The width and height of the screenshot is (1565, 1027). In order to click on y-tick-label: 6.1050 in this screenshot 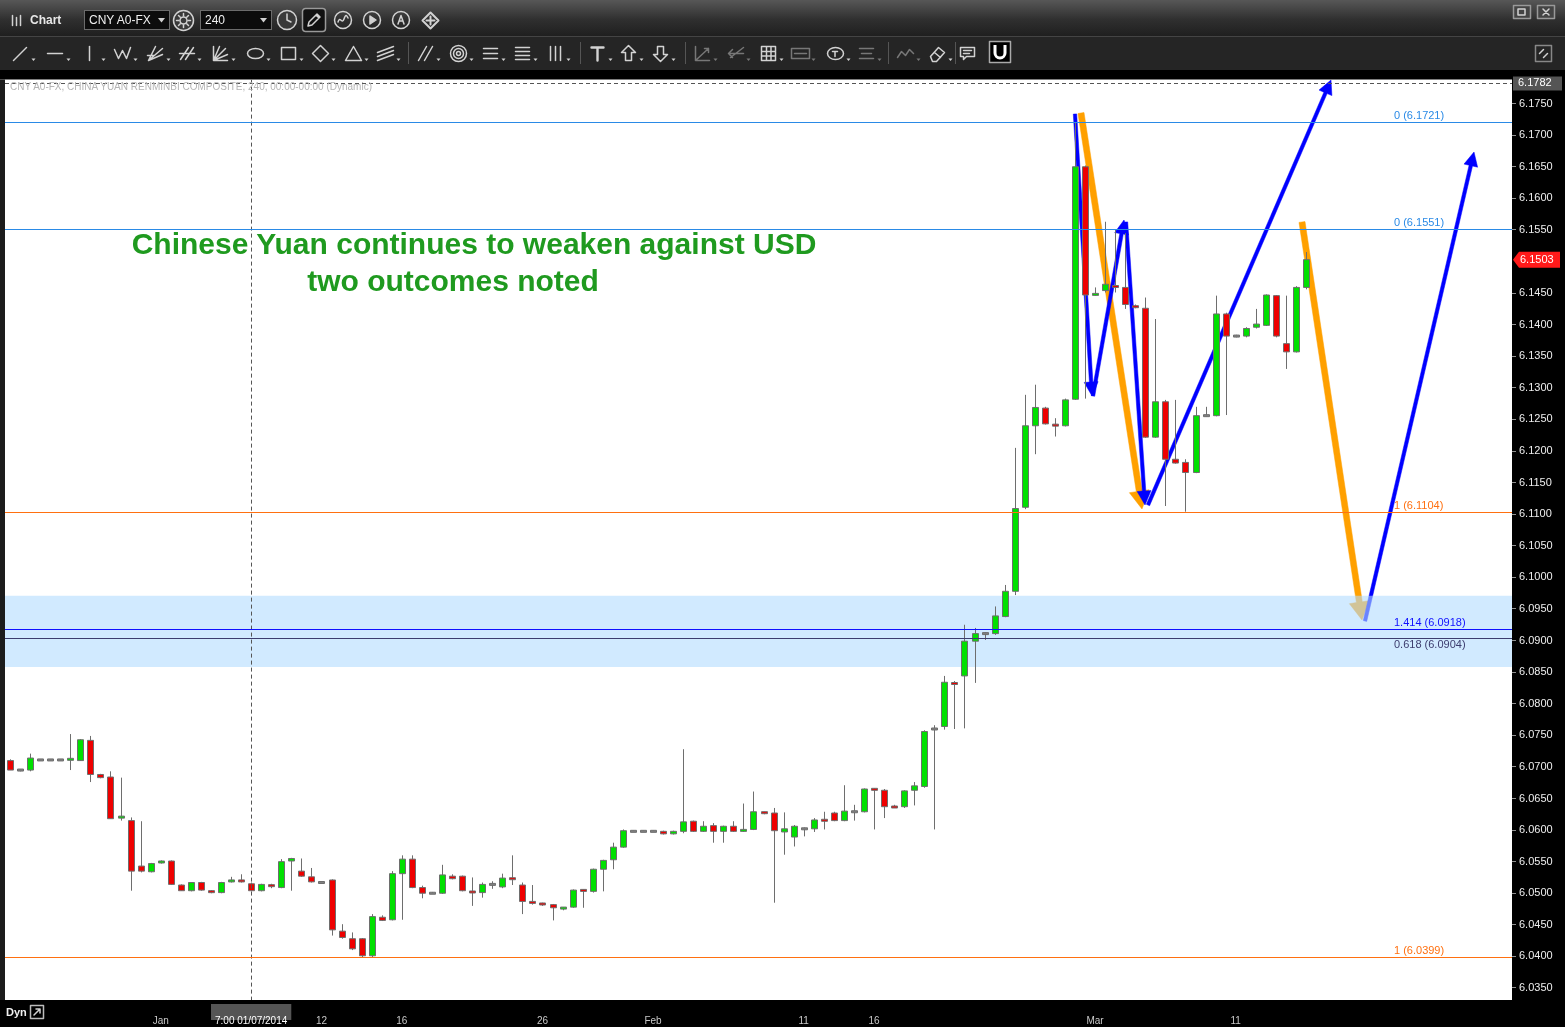, I will do `click(1536, 544)`.